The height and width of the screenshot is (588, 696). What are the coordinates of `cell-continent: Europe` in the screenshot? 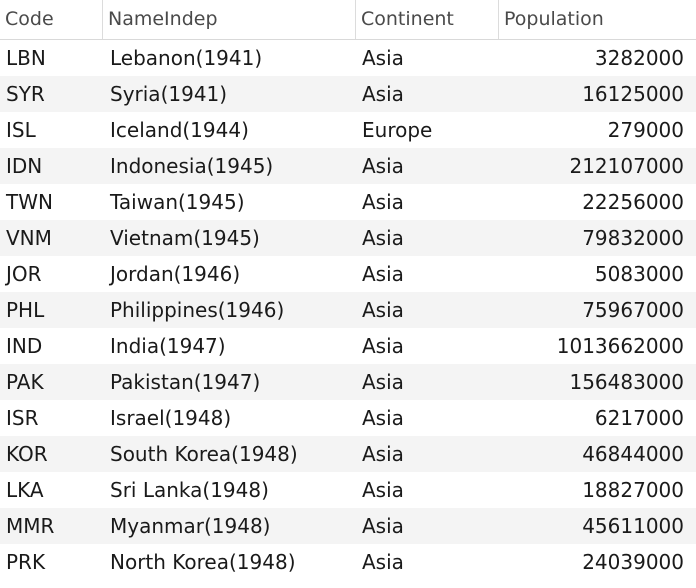 It's located at (397, 130).